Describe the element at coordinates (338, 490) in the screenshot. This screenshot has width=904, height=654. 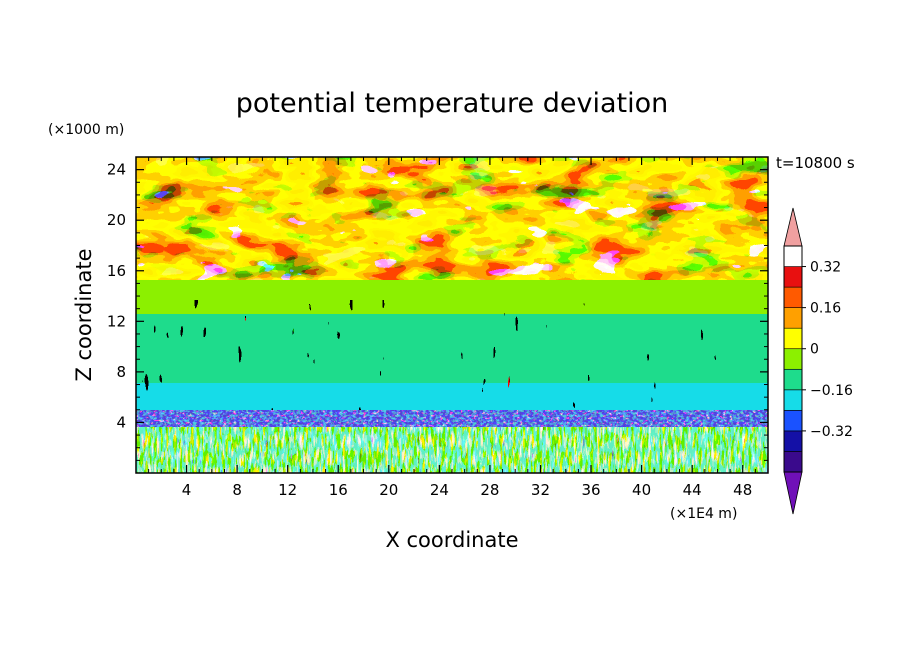
I see `x-tick-label: 16` at that location.